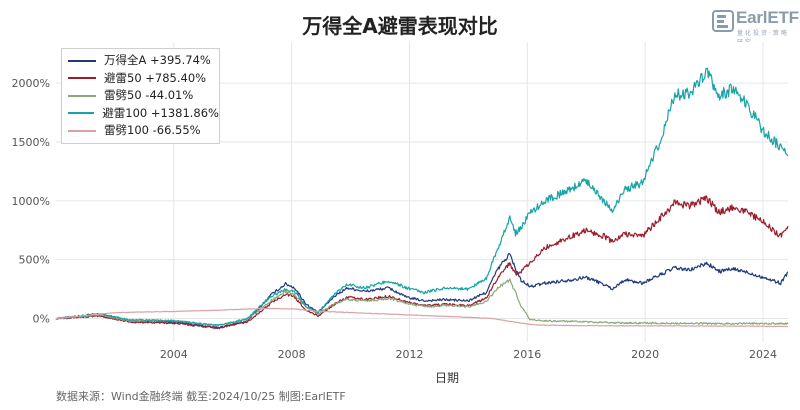  What do you see at coordinates (767, 17) in the screenshot?
I see `logo-text: EarlETF` at bounding box center [767, 17].